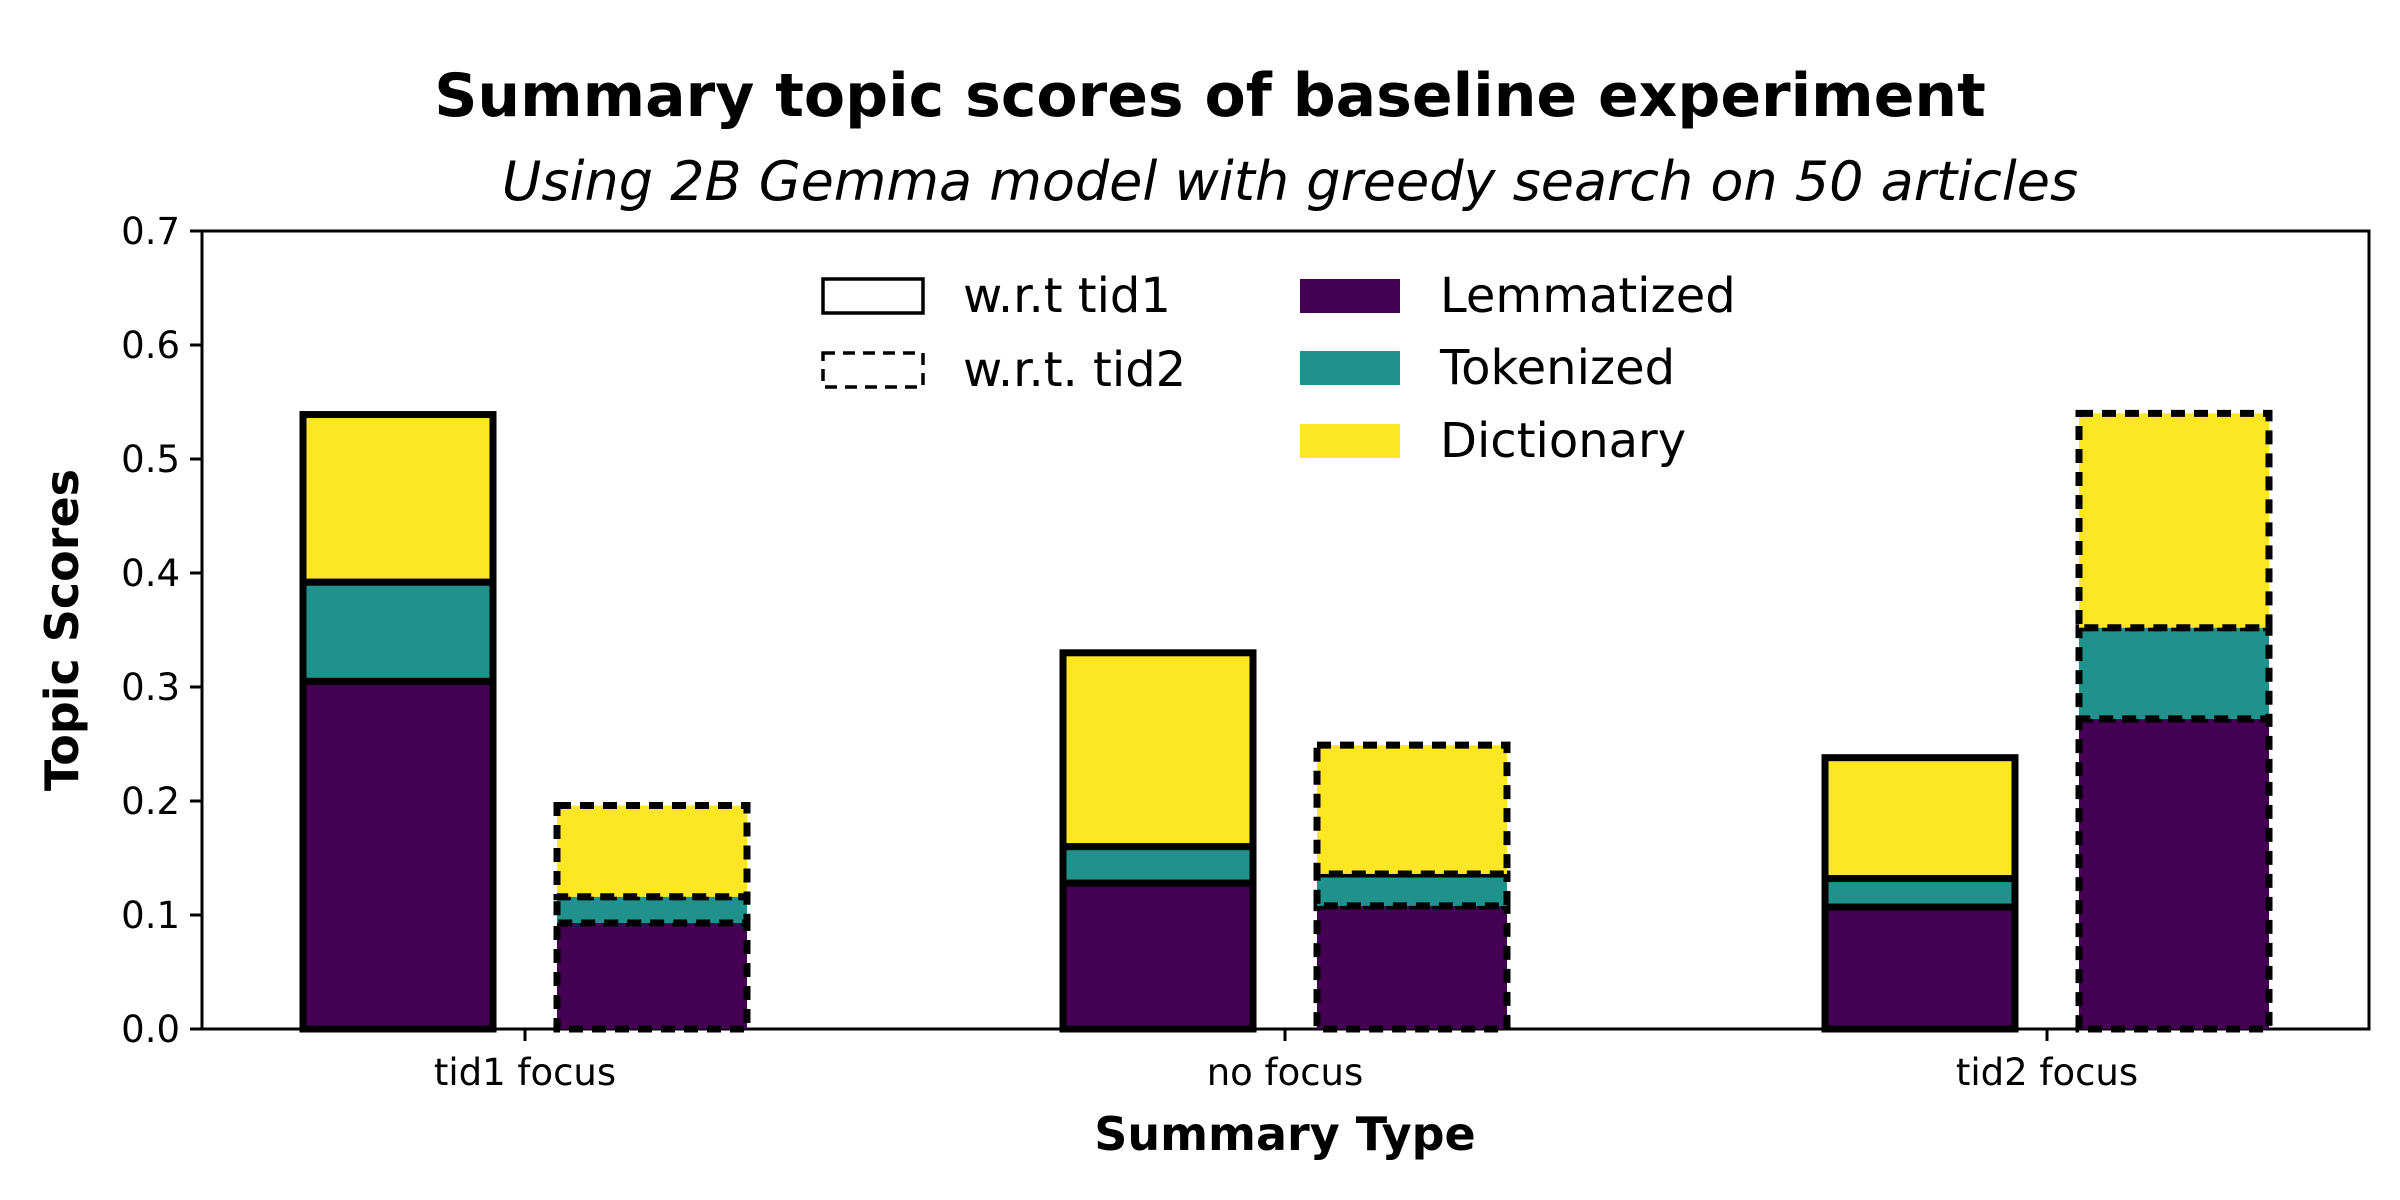 The image size is (2400, 1200). What do you see at coordinates (161, 630) in the screenshot?
I see `y-axis: 0.0 0.1 0.2 0.3 0.4 0.5 0.6 0.7` at bounding box center [161, 630].